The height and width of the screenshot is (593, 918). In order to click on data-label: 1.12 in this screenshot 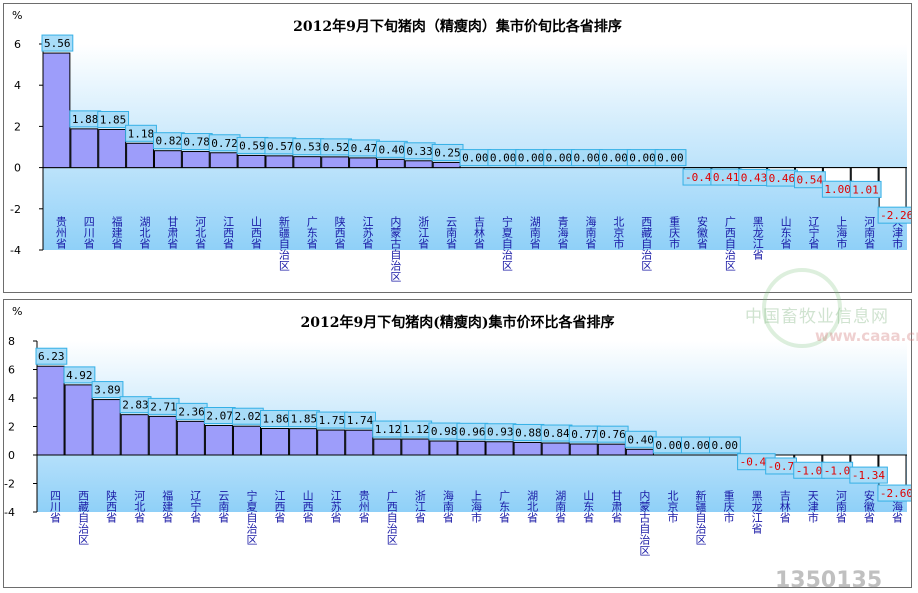, I will do `click(416, 429)`.